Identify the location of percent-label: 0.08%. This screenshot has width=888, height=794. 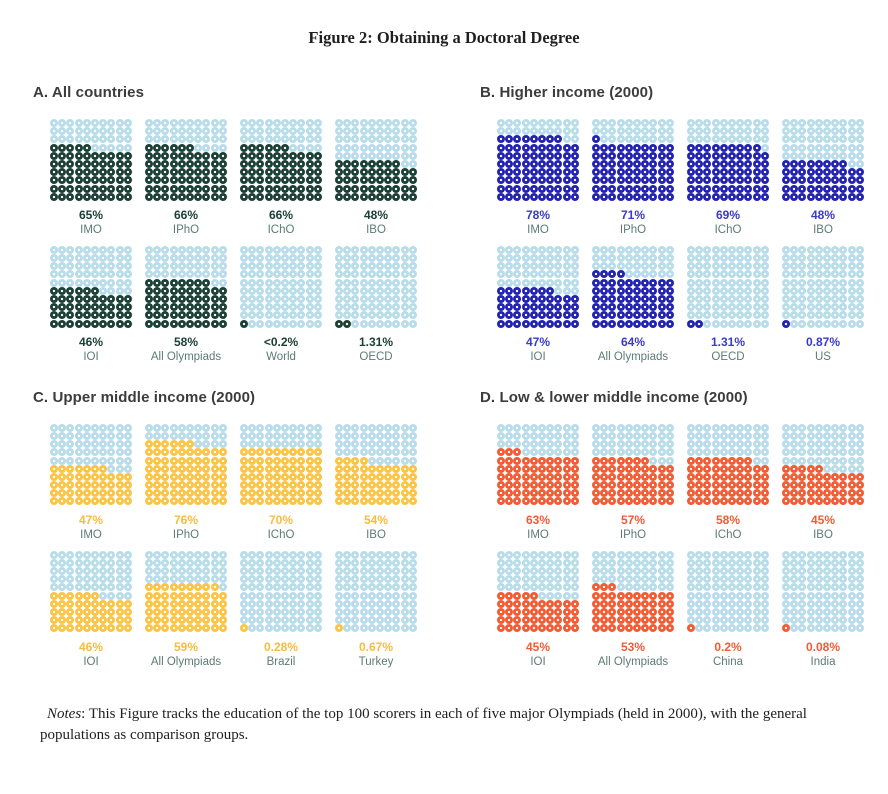
(823, 646).